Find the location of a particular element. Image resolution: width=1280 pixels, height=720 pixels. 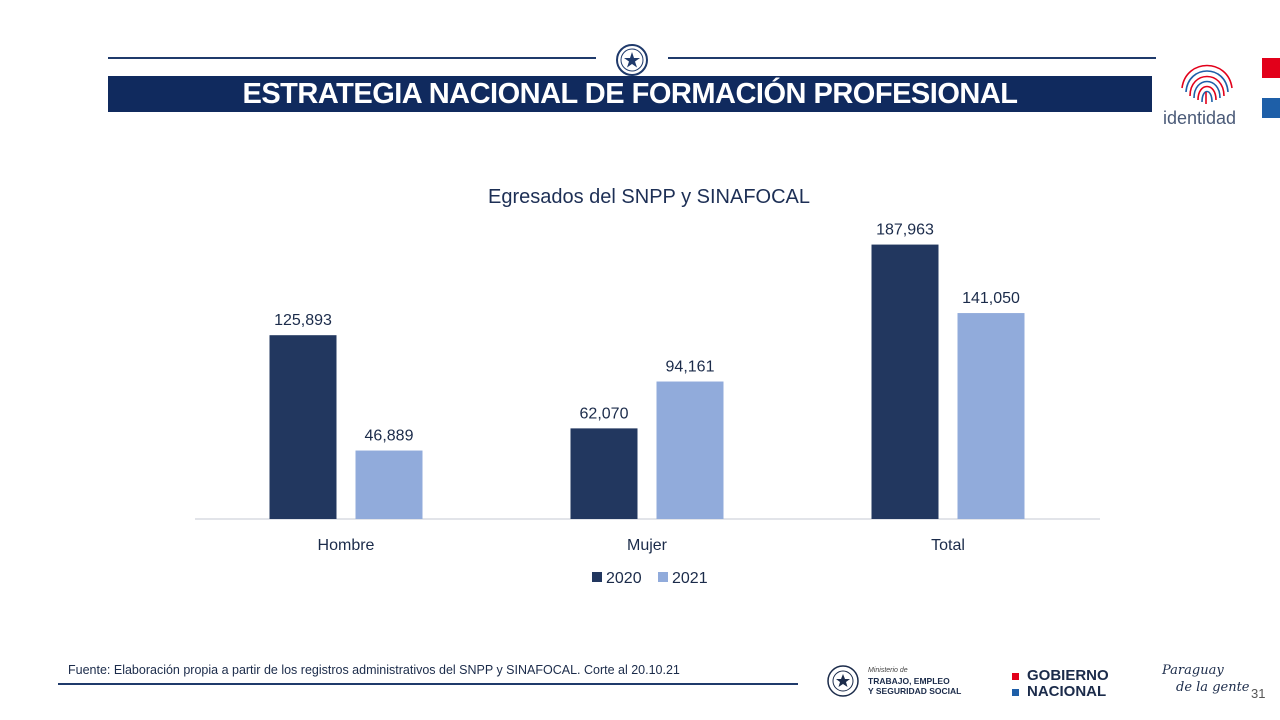

bar-2021-total is located at coordinates (991, 416).